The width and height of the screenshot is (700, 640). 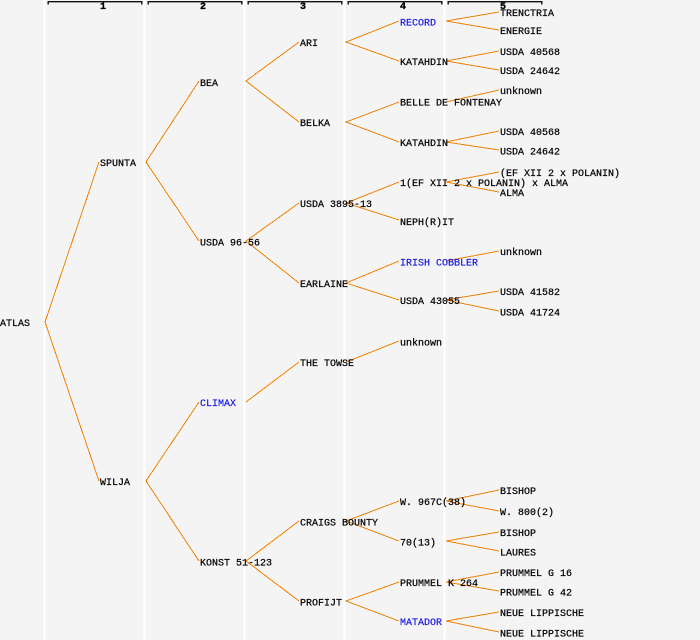 I want to click on svg-text: USDA 43055, so click(x=430, y=302).